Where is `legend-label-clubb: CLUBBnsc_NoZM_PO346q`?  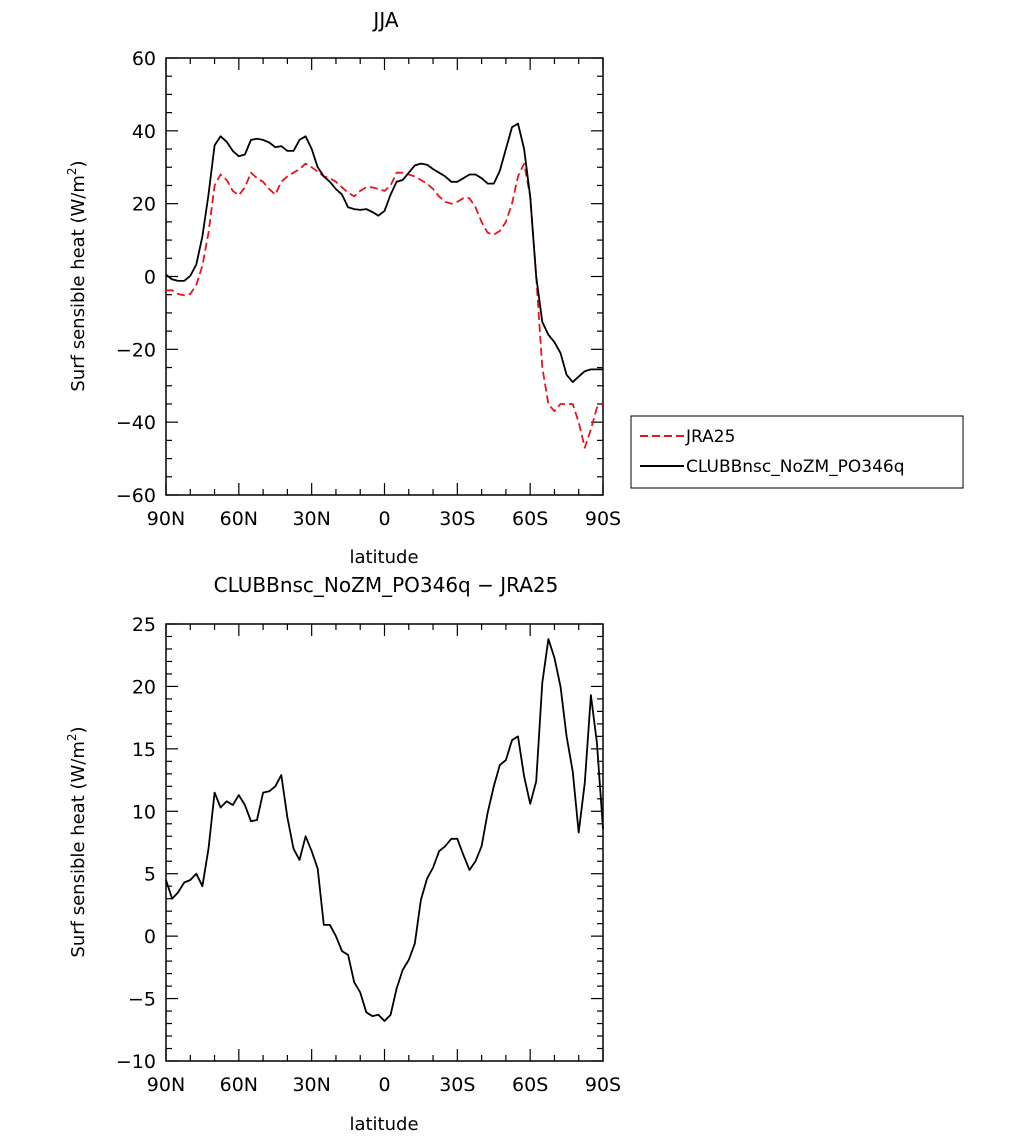 legend-label-clubb: CLUBBnsc_NoZM_PO346q is located at coordinates (795, 467).